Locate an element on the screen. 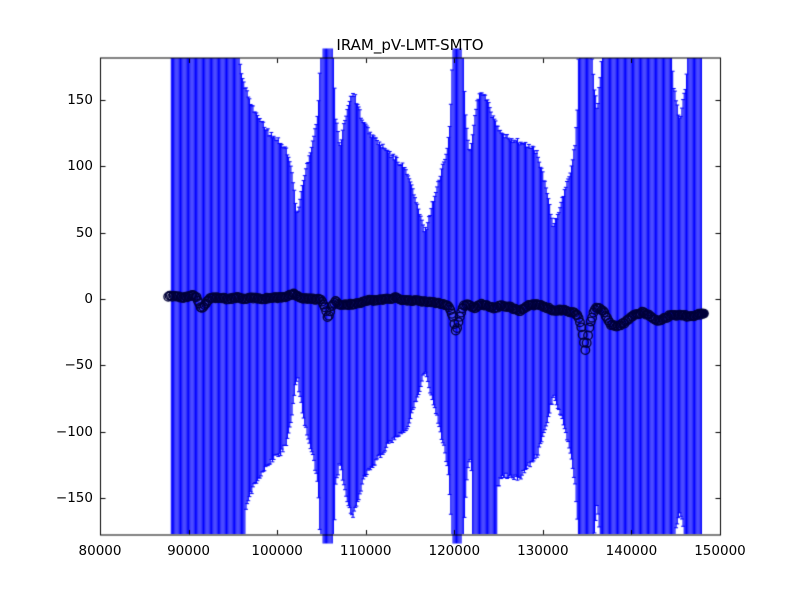 The image size is (800, 600). y-tick-label: −150 is located at coordinates (74, 498).